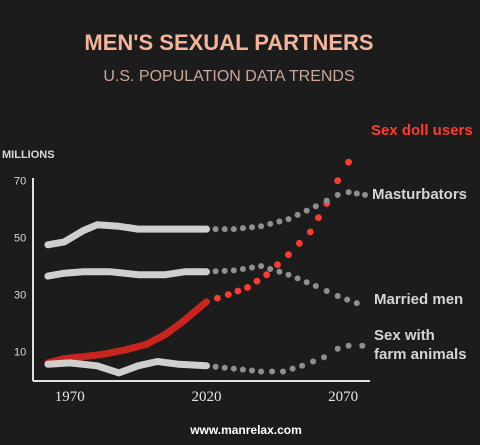 The image size is (480, 445). I want to click on x-tick-label: 2020, so click(206, 397).